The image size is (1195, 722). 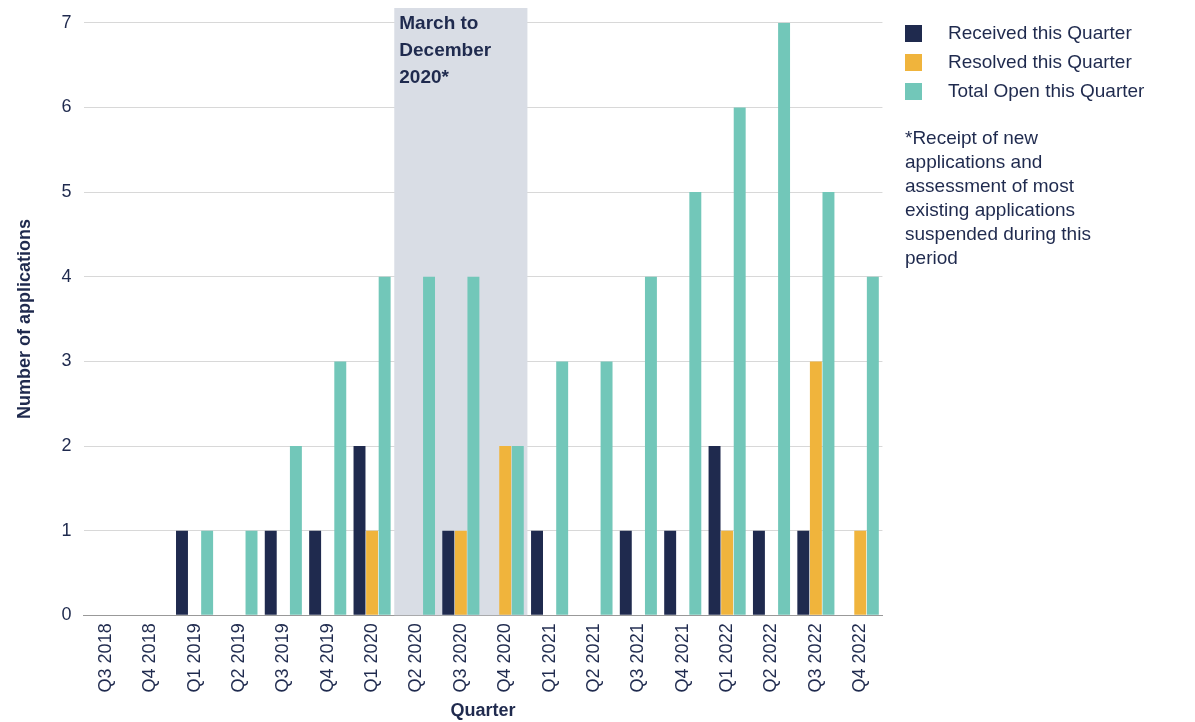 What do you see at coordinates (66, 360) in the screenshot?
I see `y-tick-label: 3` at bounding box center [66, 360].